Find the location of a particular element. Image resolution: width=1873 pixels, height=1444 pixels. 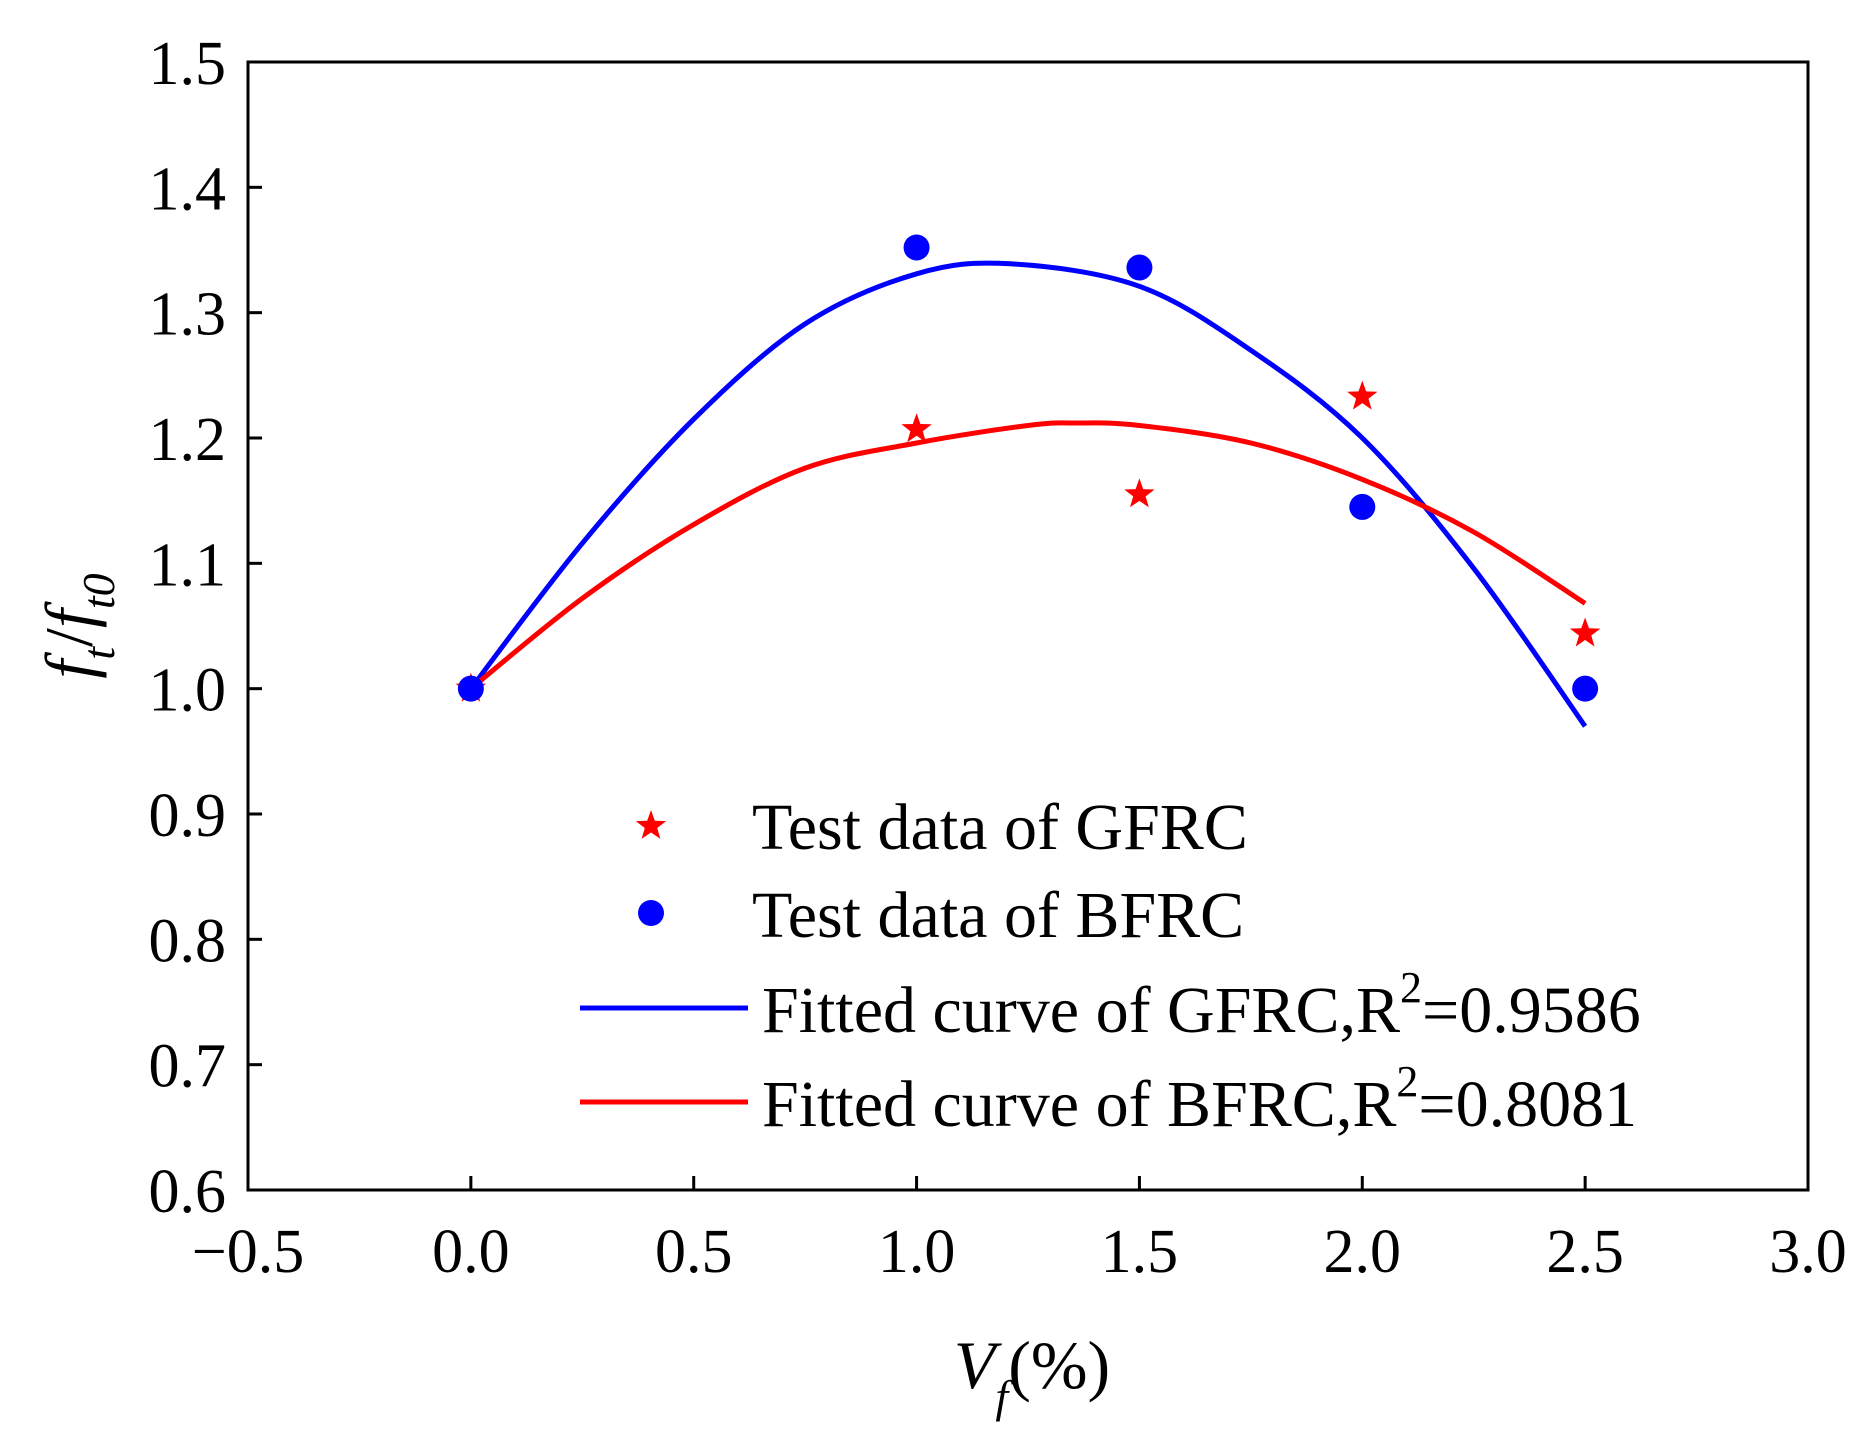

y-tick-label: 0.9 is located at coordinates (188, 816).